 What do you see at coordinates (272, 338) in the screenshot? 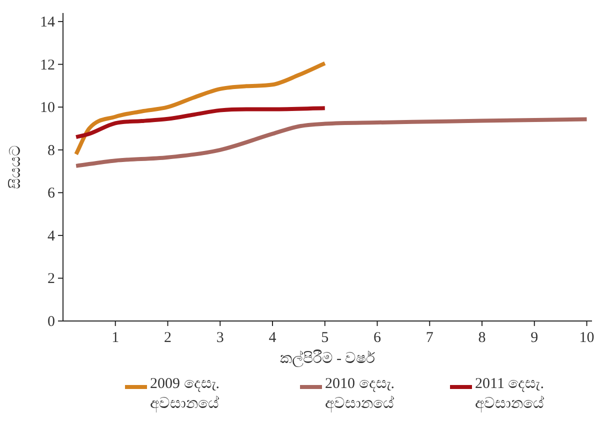
I see `x-tick-label: 4` at bounding box center [272, 338].